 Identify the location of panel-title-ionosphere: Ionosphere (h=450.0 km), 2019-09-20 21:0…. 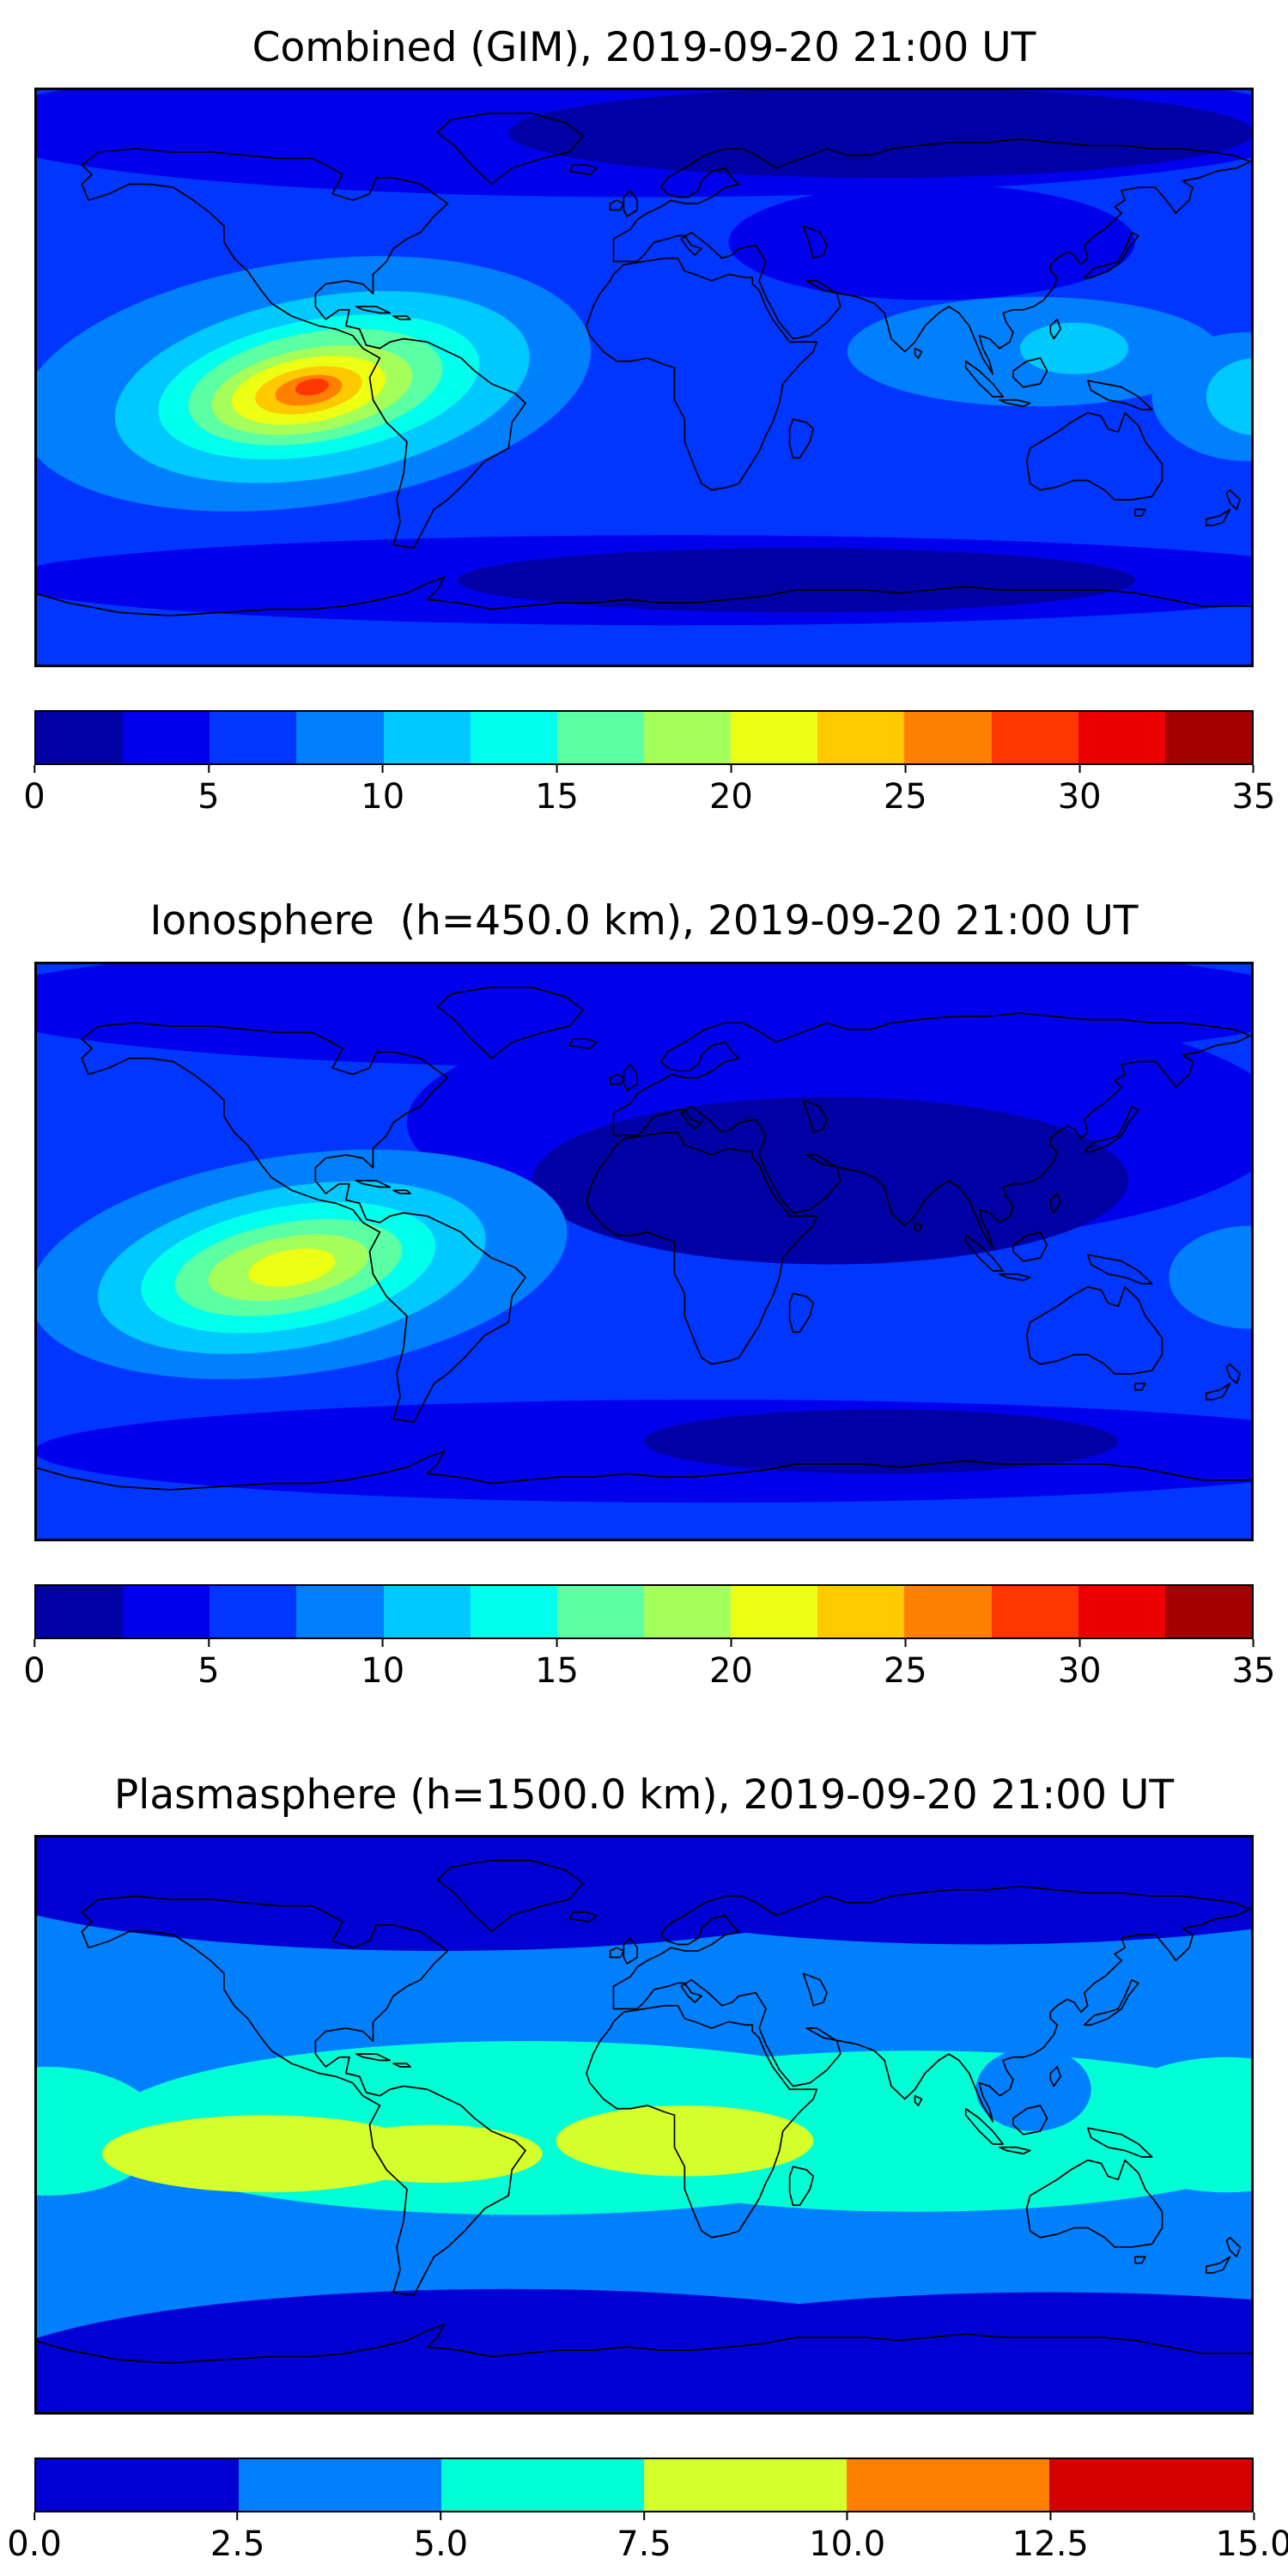
(644, 921).